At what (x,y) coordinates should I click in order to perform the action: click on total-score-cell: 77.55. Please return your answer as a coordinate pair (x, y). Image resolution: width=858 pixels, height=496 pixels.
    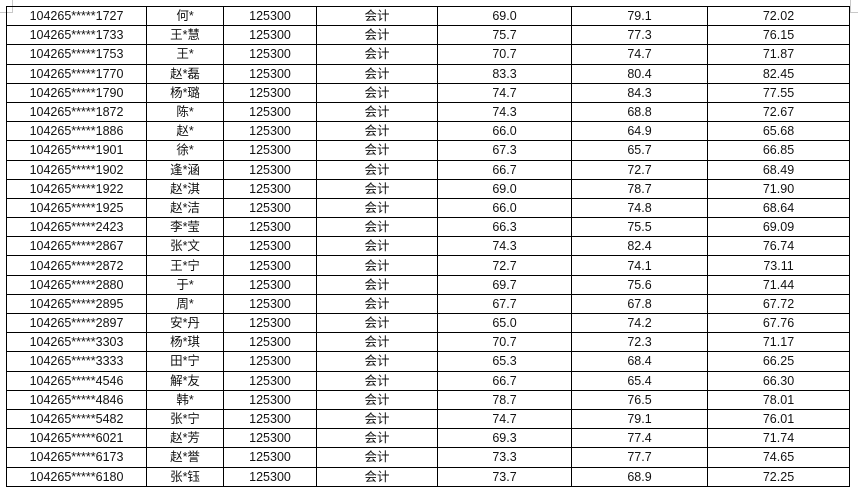
    Looking at the image, I should click on (778, 92).